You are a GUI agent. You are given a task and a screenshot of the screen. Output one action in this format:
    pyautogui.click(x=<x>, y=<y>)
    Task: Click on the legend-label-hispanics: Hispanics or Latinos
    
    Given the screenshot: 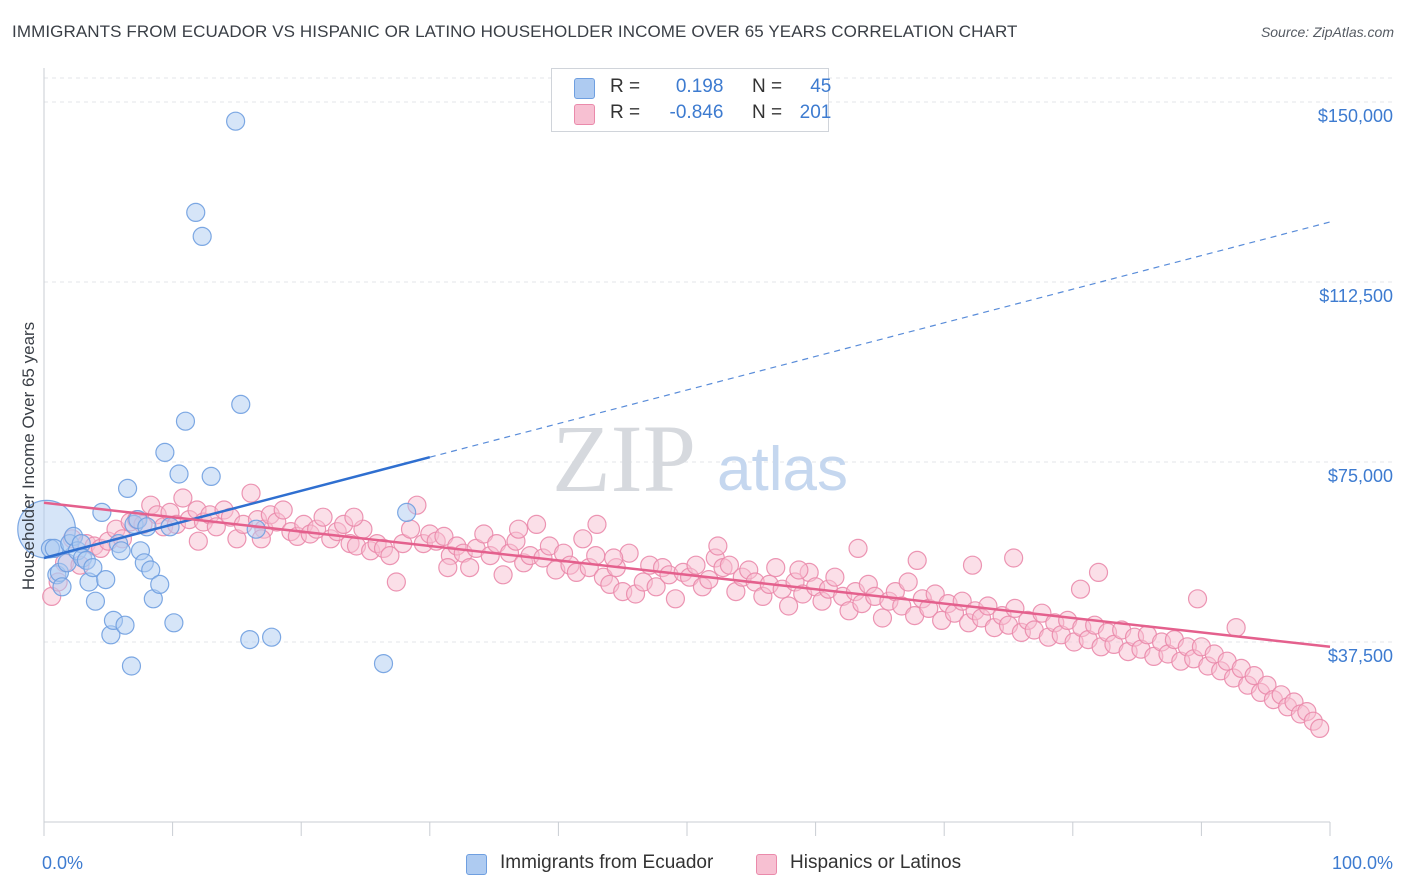 What is the action you would take?
    pyautogui.click(x=876, y=862)
    